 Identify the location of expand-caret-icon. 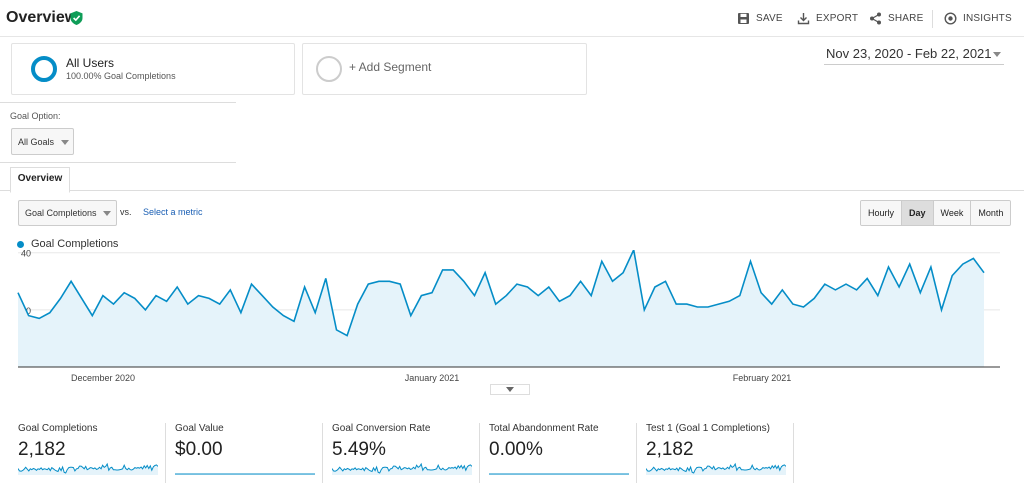
(510, 389).